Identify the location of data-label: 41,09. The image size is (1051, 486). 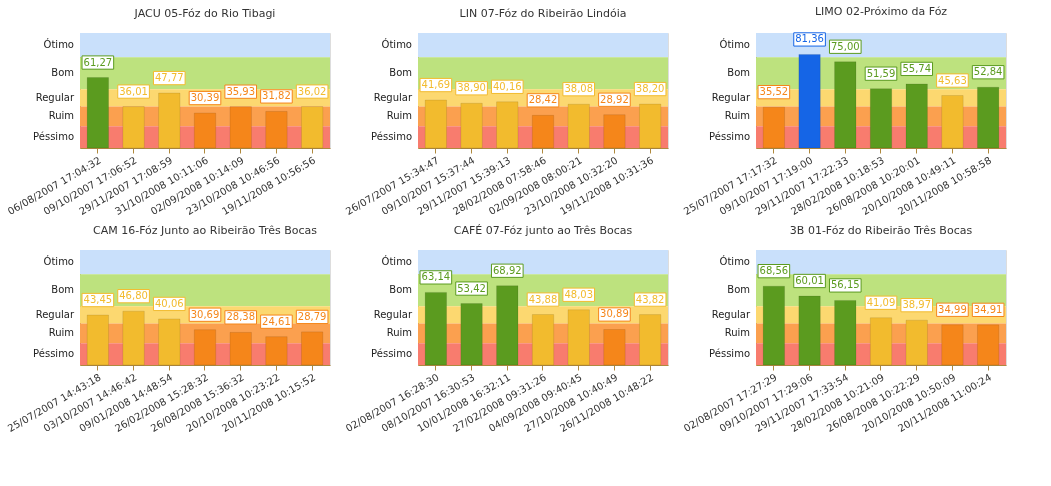
(881, 302).